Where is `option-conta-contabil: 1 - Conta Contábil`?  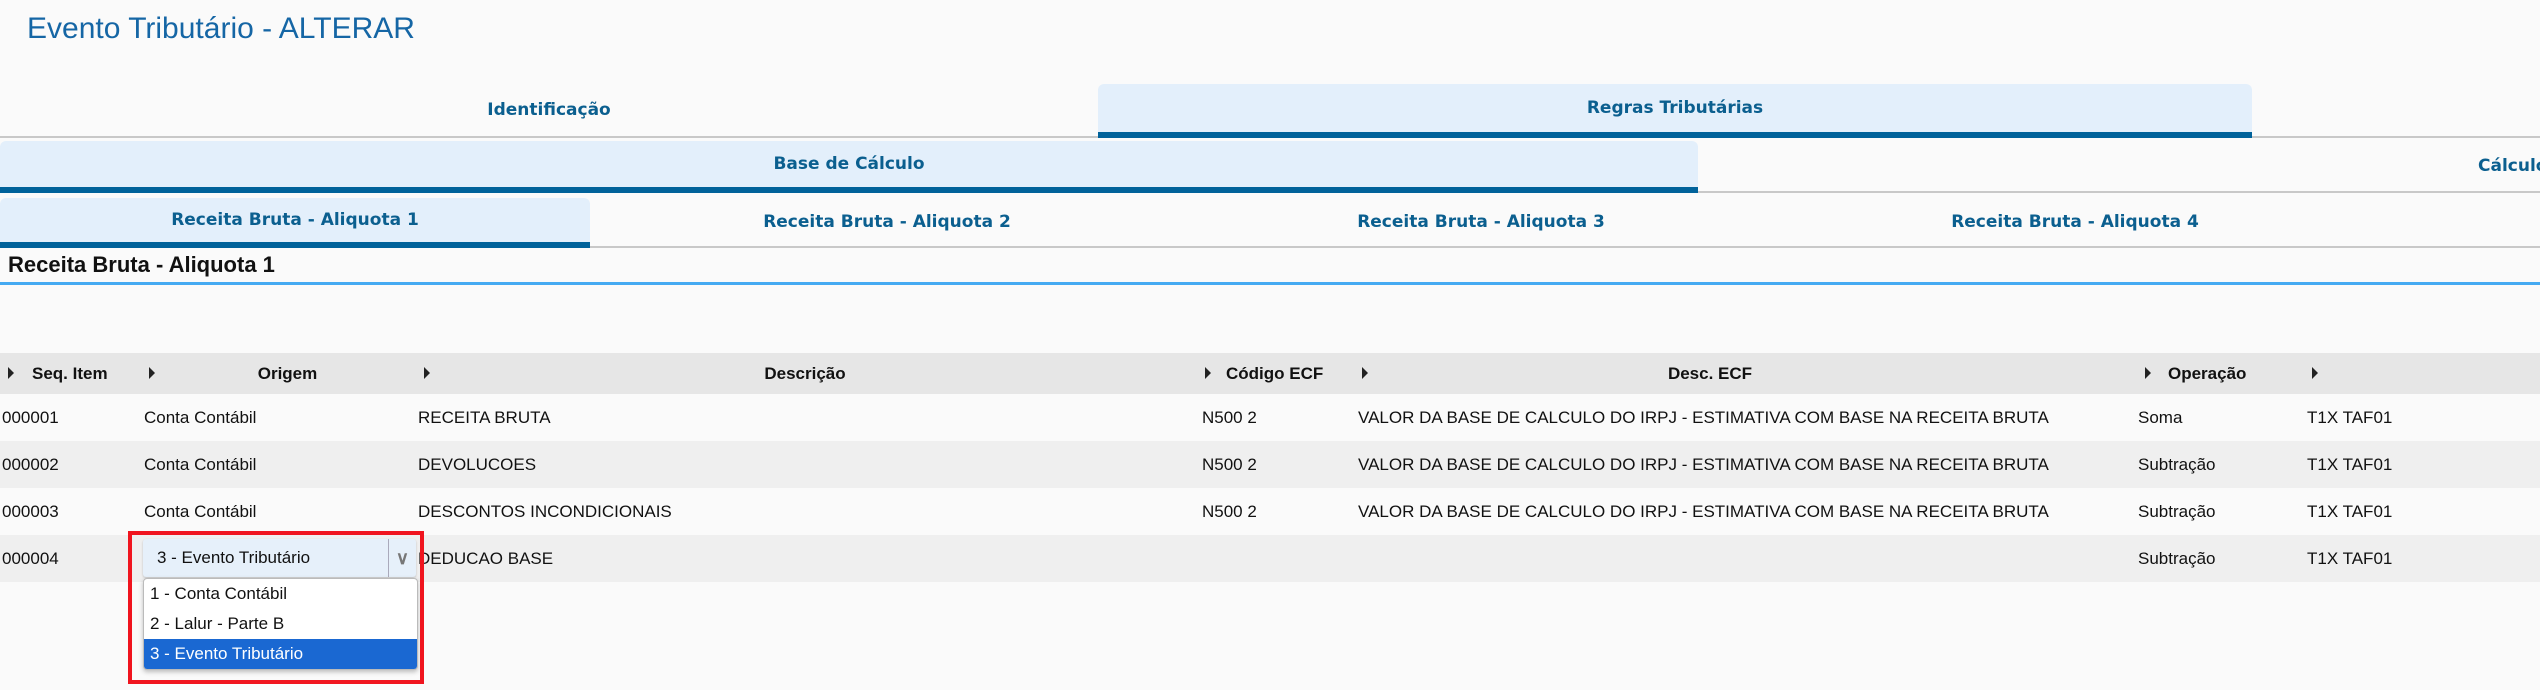 option-conta-contabil: 1 - Conta Contábil is located at coordinates (219, 593).